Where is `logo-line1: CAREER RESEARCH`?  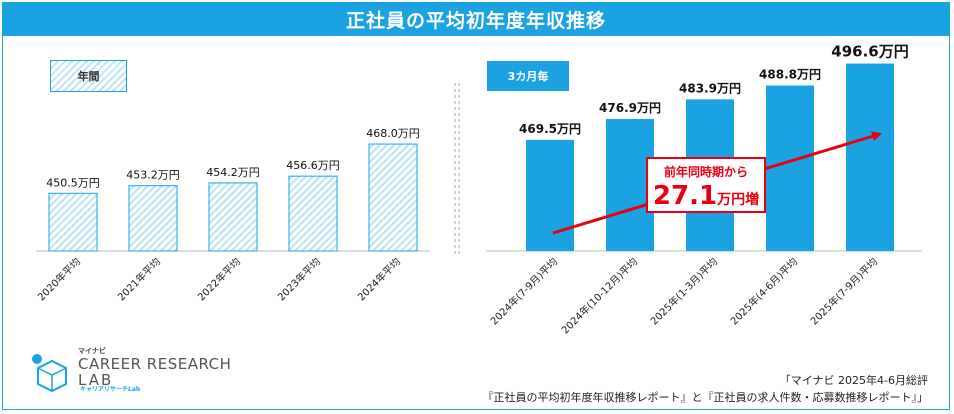
logo-line1: CAREER RESEARCH is located at coordinates (155, 364).